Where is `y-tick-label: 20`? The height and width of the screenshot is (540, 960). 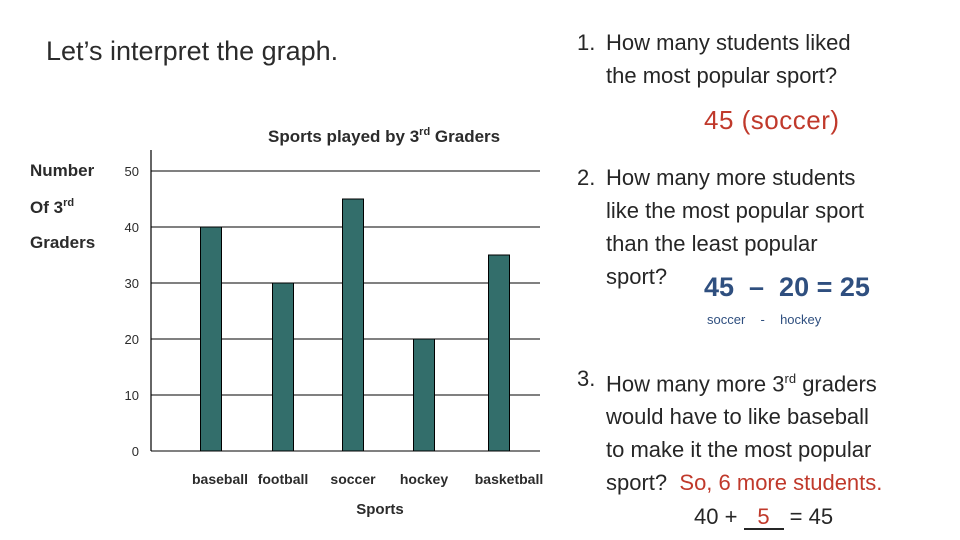
y-tick-label: 20 is located at coordinates (132, 339).